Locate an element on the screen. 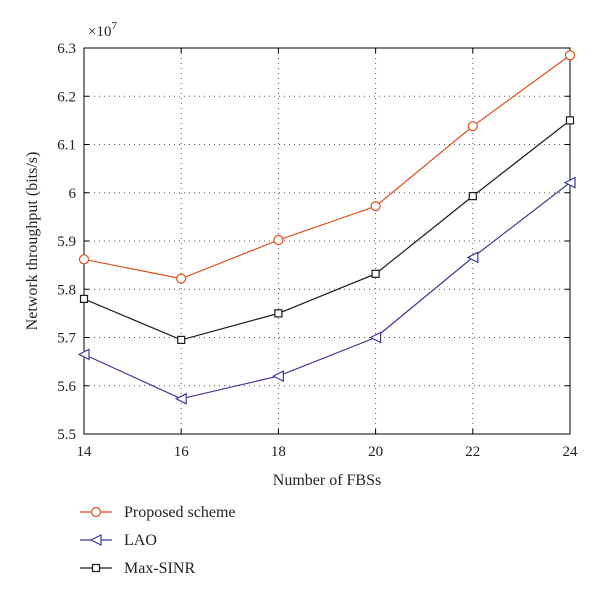 This screenshot has width=600, height=595. y-tick-label: 5.5 is located at coordinates (66, 435).